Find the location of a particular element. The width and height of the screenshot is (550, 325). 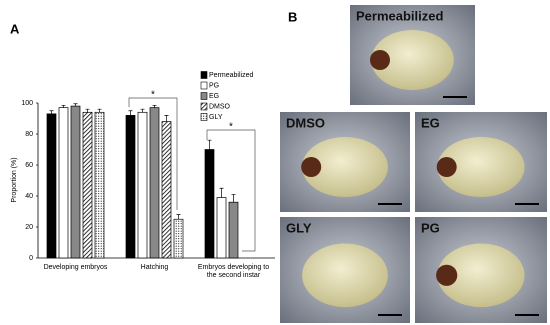

panel-label: A is located at coordinates (15, 28).